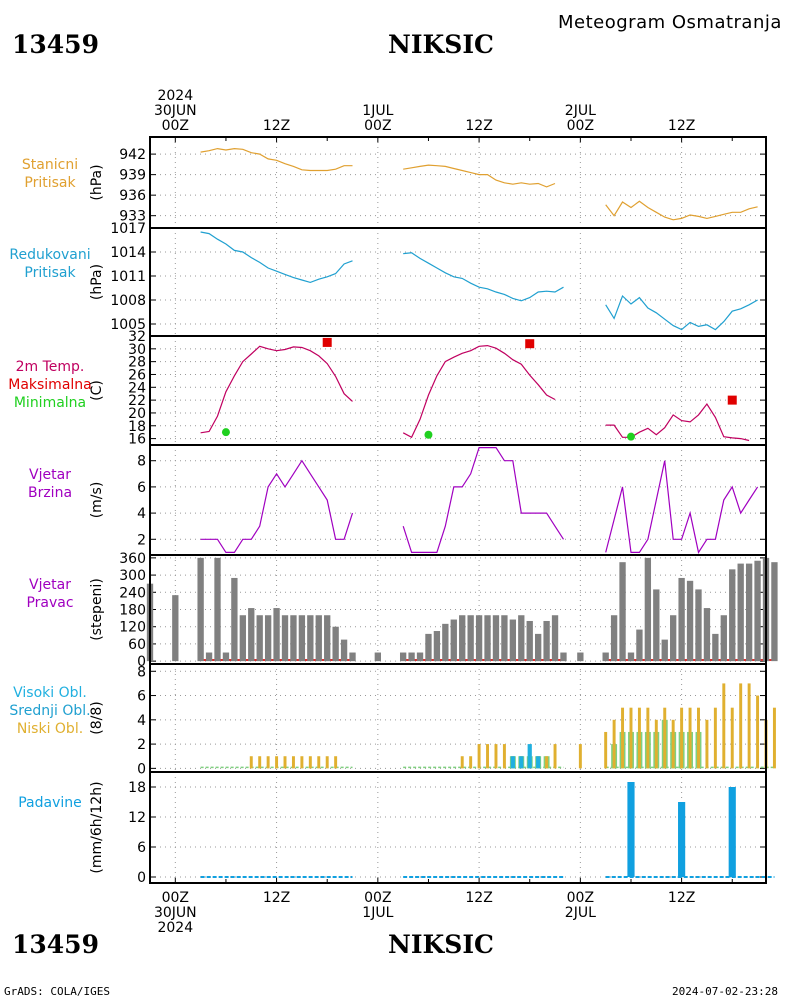 This screenshot has height=1004, width=800. What do you see at coordinates (175, 928) in the screenshot?
I see `time-label-bottom: 2024` at bounding box center [175, 928].